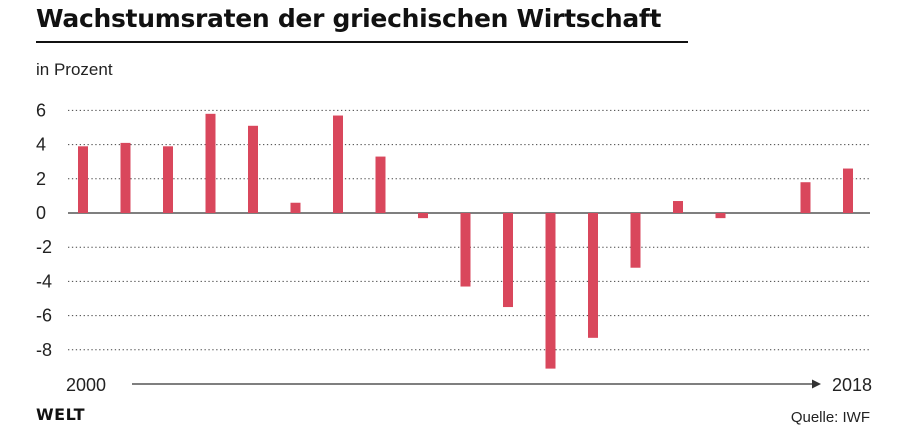 This screenshot has width=910, height=435. What do you see at coordinates (852, 385) in the screenshot?
I see `x-end-label: 2018` at bounding box center [852, 385].